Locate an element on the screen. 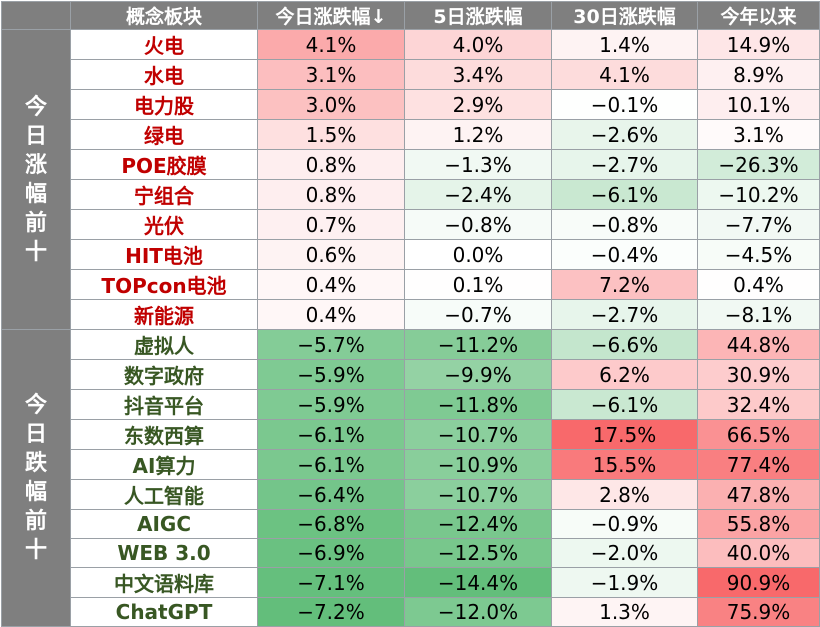 The height and width of the screenshot is (627, 820). cell-d5: −0.7% is located at coordinates (478, 314).